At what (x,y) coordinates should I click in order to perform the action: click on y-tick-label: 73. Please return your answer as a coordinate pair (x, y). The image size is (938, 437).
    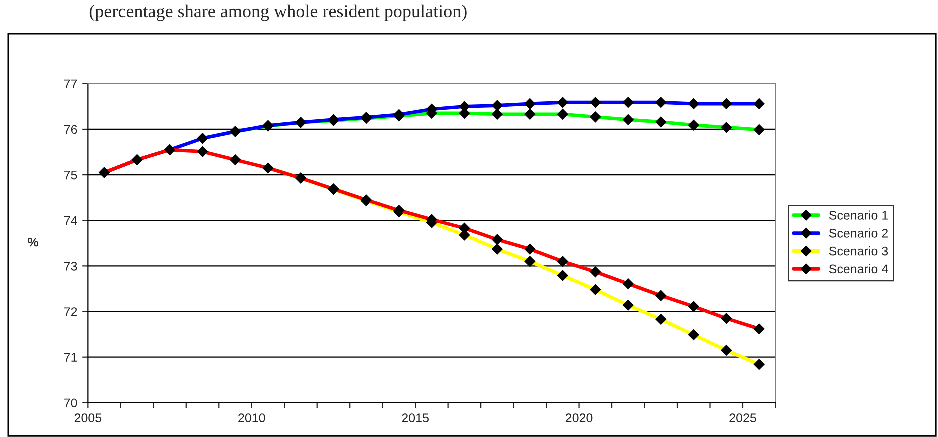
    Looking at the image, I should click on (71, 266).